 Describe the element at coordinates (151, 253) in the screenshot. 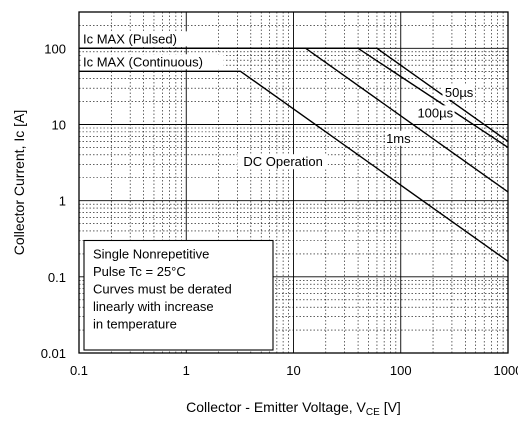

I see `note-line: Single Nonrepetitive` at that location.